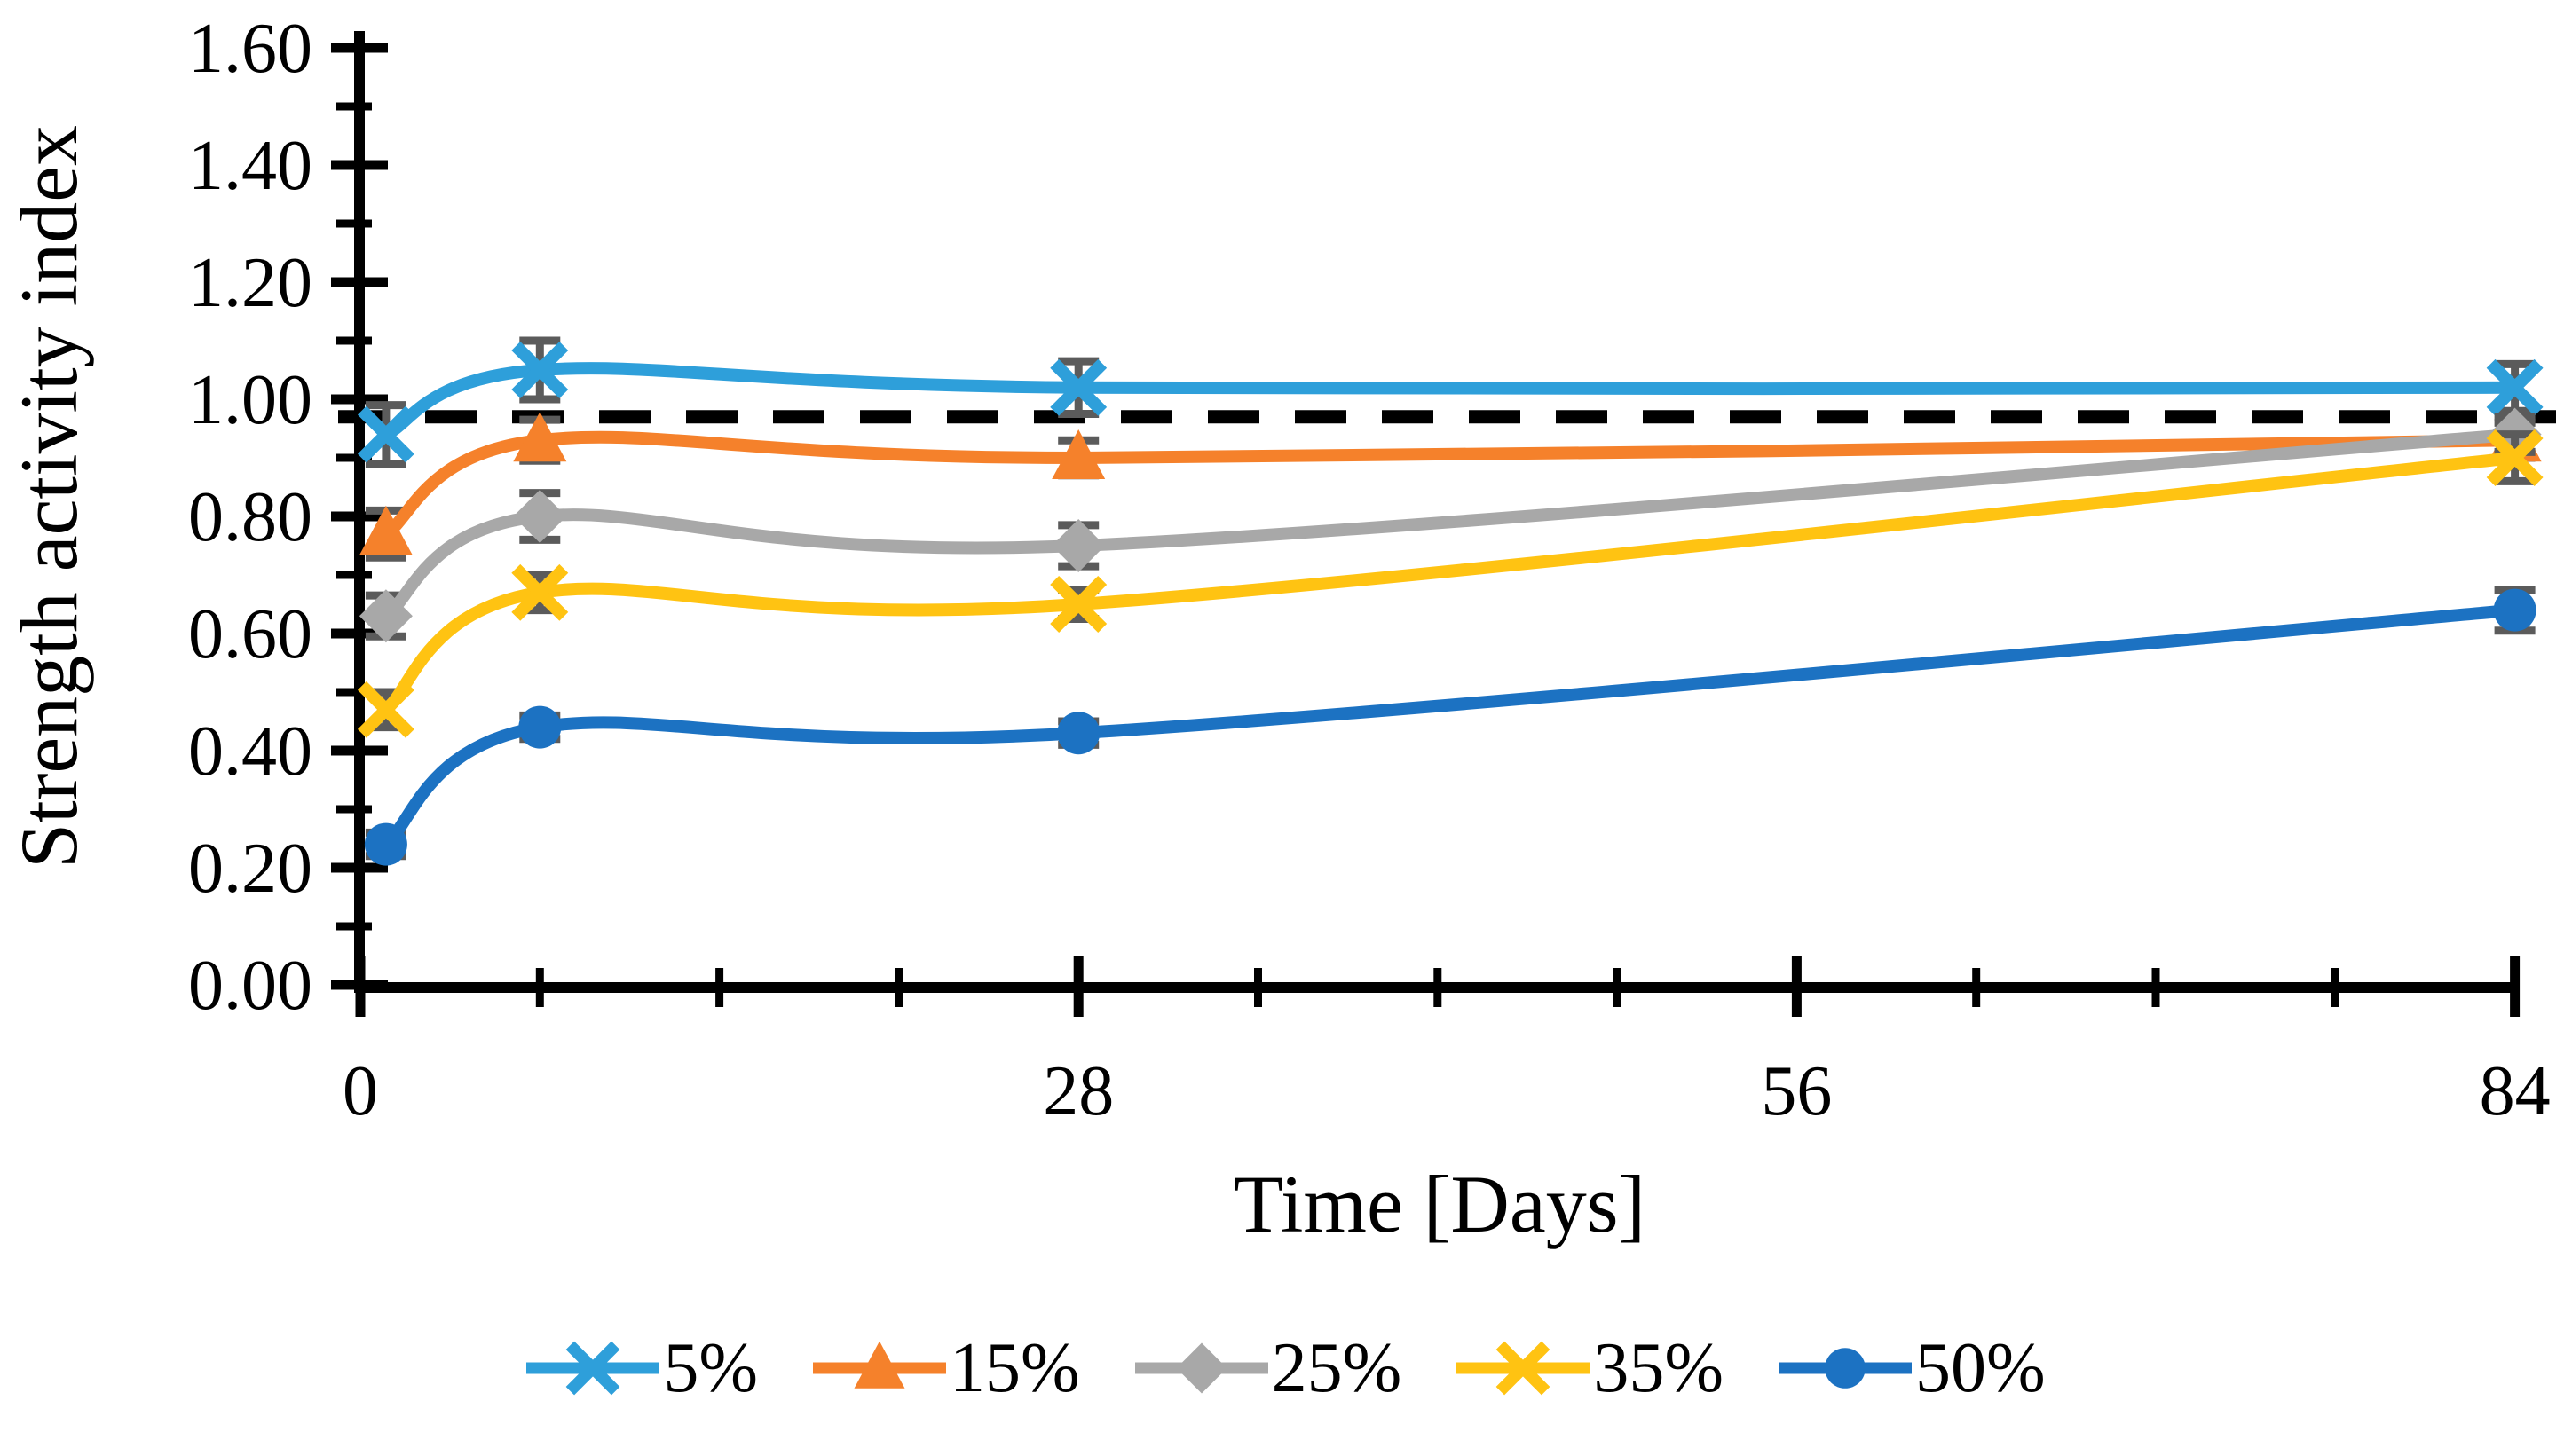 The height and width of the screenshot is (1456, 2572). I want to click on x-tick-label: 0, so click(360, 1091).